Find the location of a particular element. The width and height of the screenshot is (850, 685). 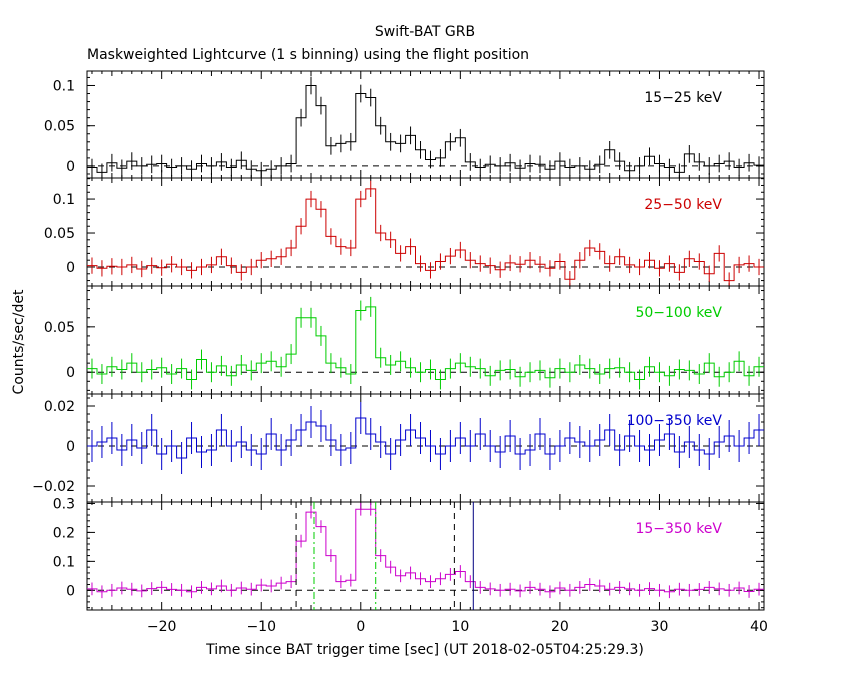

x-tick-label: 20 is located at coordinates (560, 627).